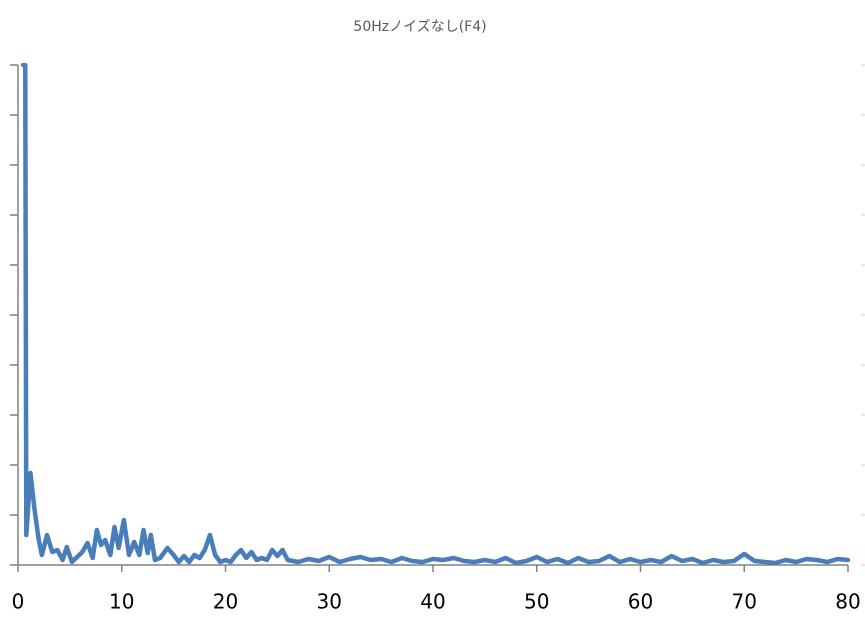 This screenshot has width=865, height=621. I want to click on x-tick-label: 40, so click(432, 602).